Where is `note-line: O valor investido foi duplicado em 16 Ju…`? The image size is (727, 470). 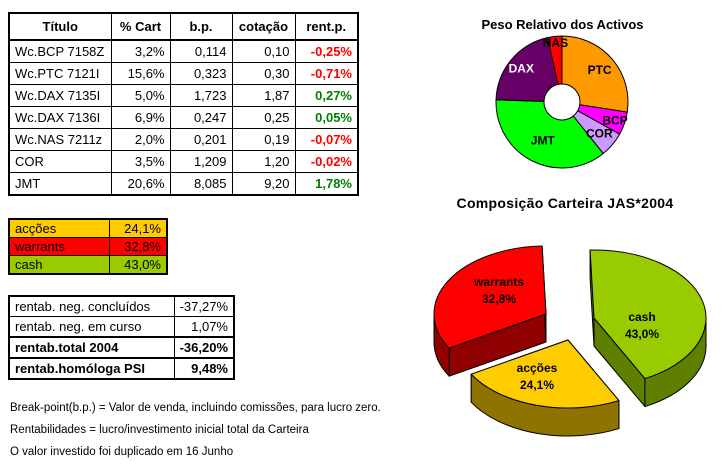
note-line: O valor investido foi duplicado em 16 Ju… is located at coordinates (122, 452).